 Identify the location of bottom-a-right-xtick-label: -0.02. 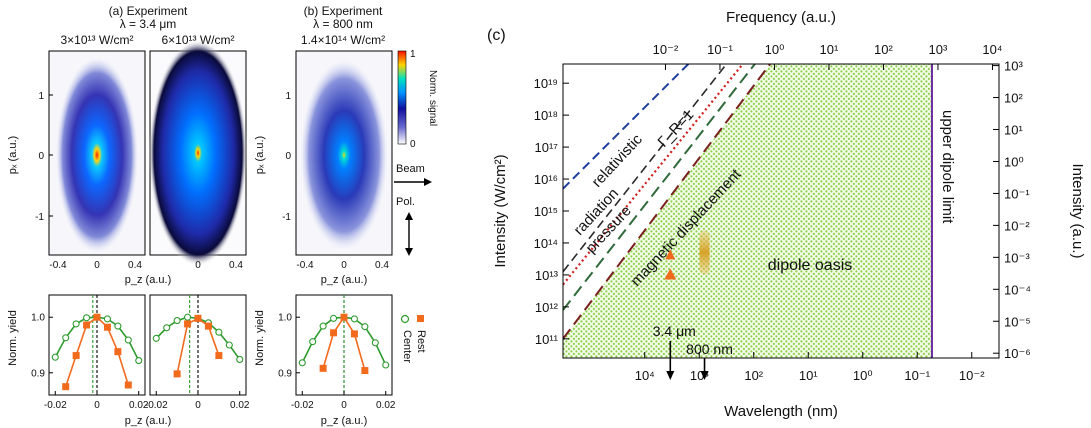
(156, 405).